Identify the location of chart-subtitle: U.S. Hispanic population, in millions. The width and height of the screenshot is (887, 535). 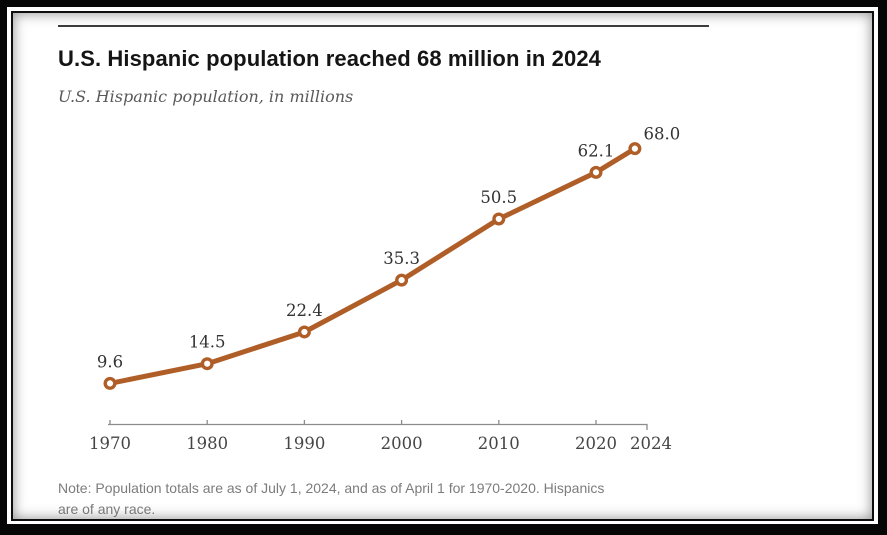
(206, 96).